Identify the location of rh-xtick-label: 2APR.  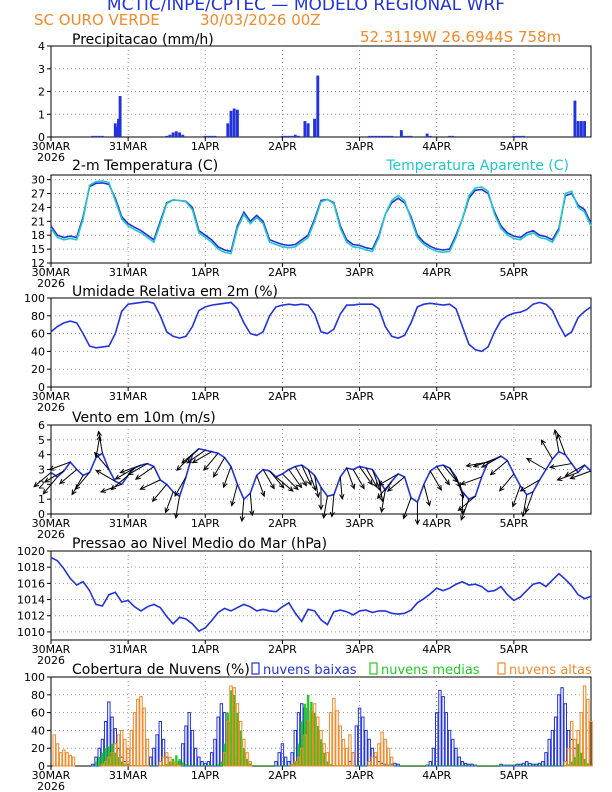
(282, 396).